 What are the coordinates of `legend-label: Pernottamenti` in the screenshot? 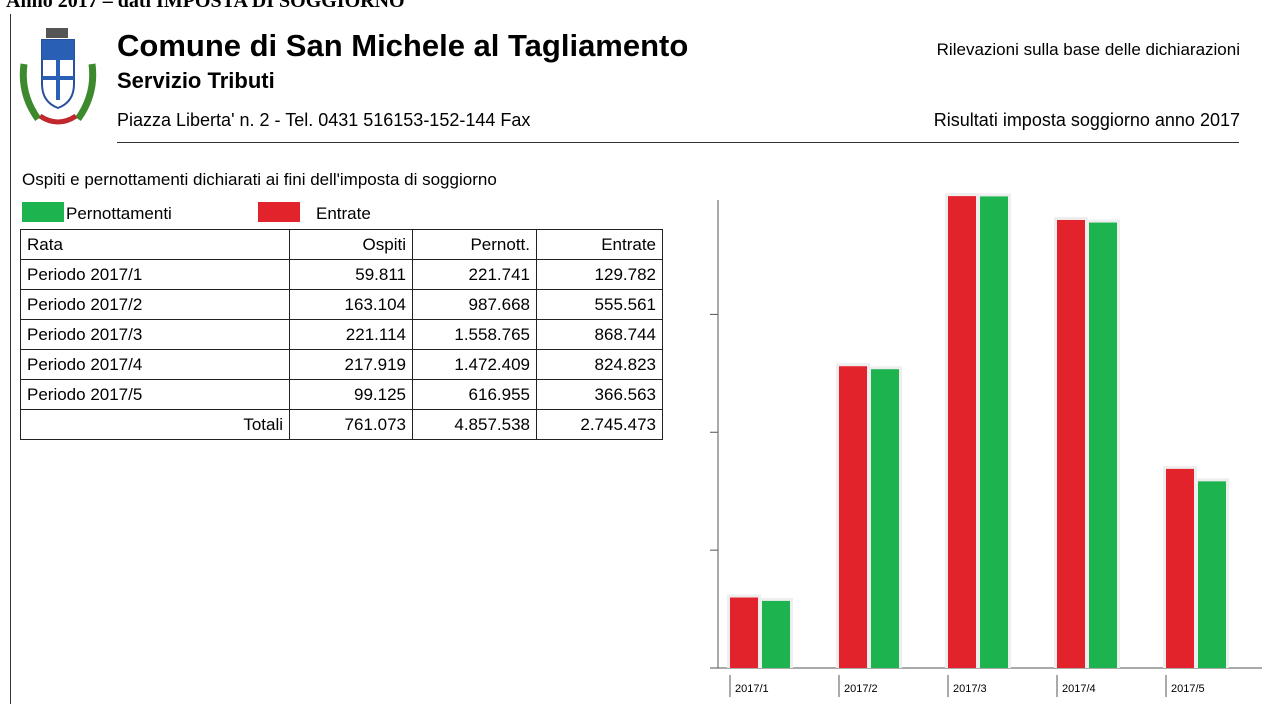 It's located at (119, 213).